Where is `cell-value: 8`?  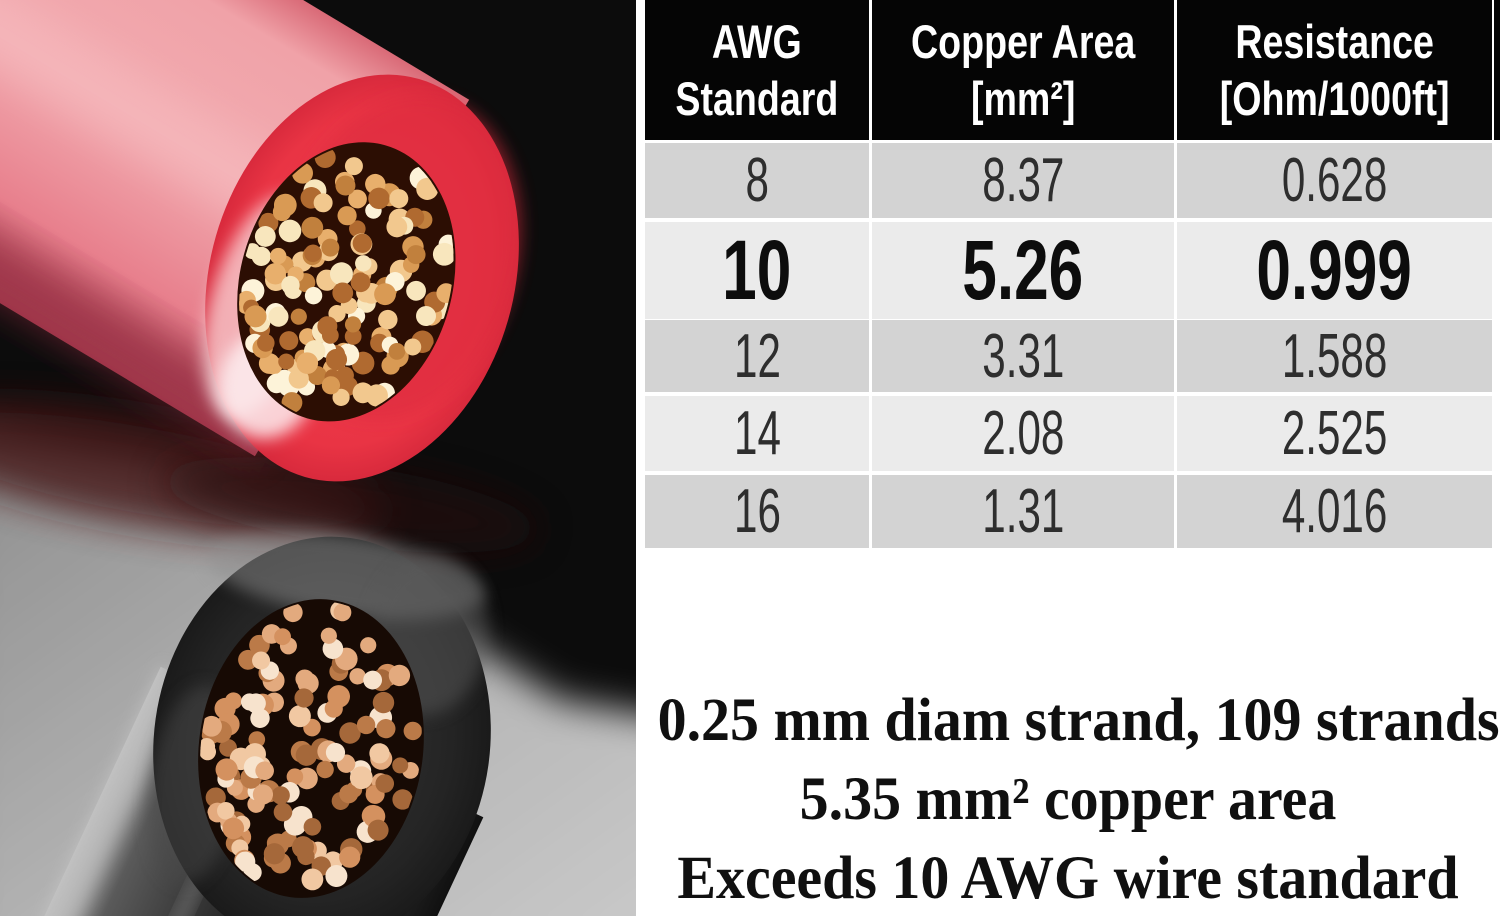 cell-value: 8 is located at coordinates (757, 180).